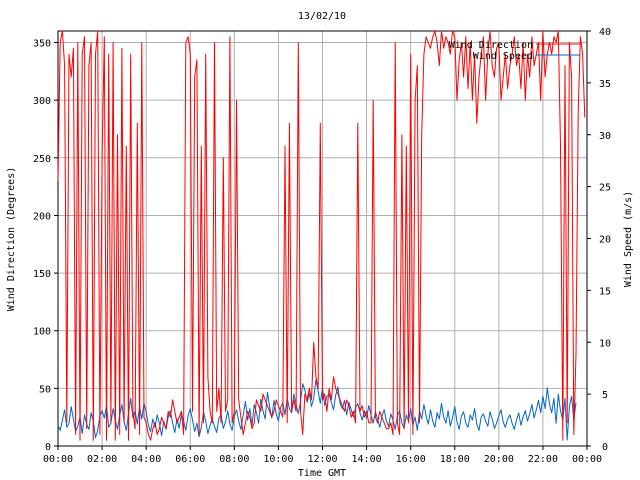  Describe the element at coordinates (48, 447) in the screenshot. I see `left-tick-label: 0` at that location.